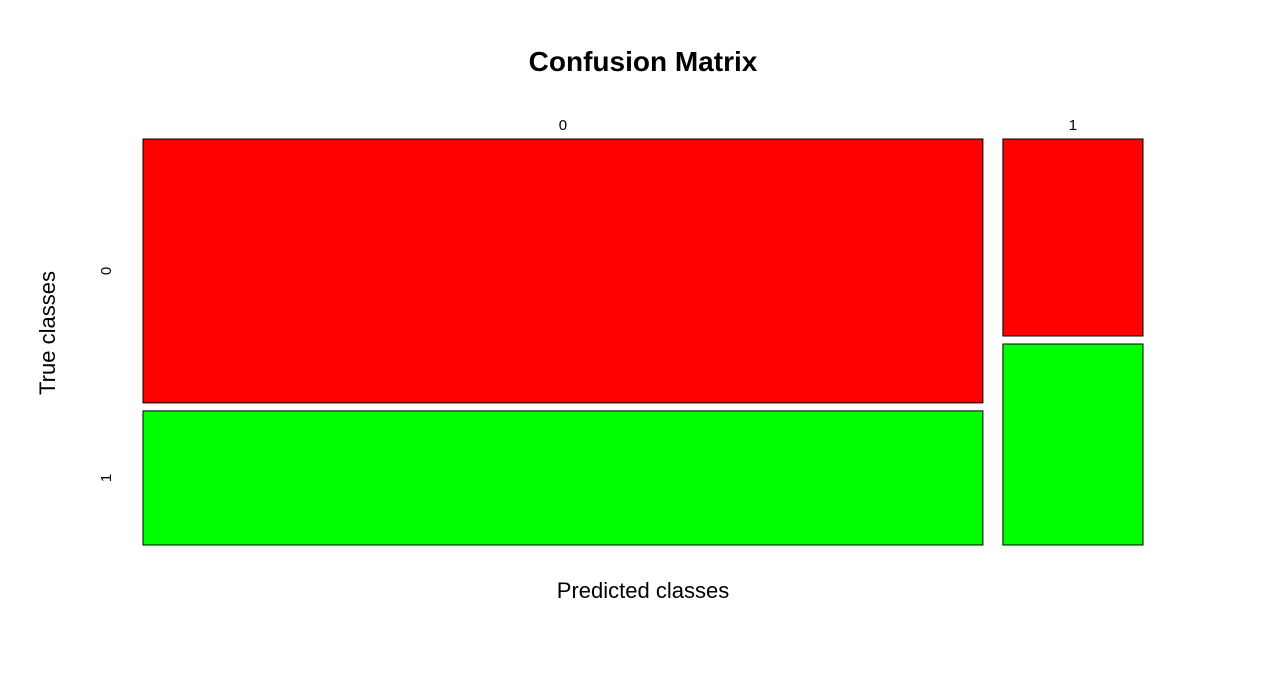  I want to click on chart-title: Confusion Matrix, so click(643, 61).